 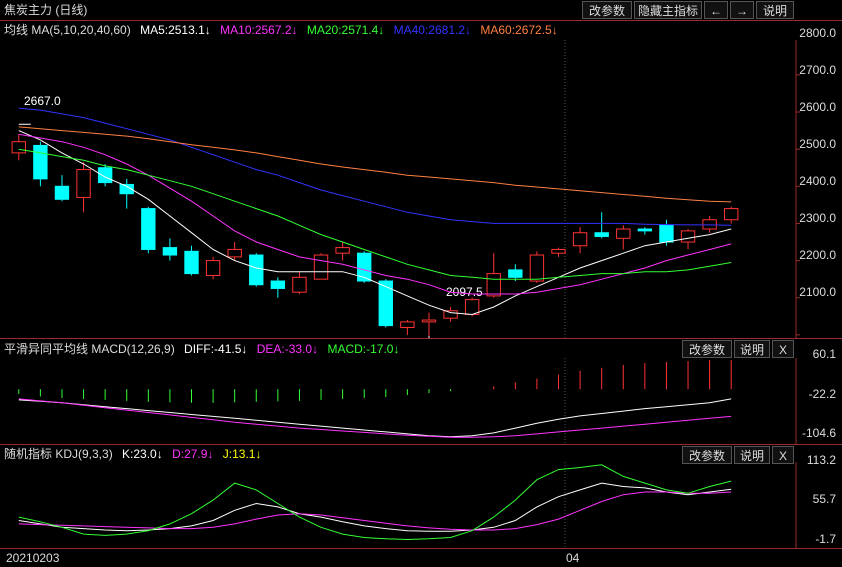 What do you see at coordinates (33, 558) in the screenshot?
I see `x-axis-start-label: 20210203` at bounding box center [33, 558].